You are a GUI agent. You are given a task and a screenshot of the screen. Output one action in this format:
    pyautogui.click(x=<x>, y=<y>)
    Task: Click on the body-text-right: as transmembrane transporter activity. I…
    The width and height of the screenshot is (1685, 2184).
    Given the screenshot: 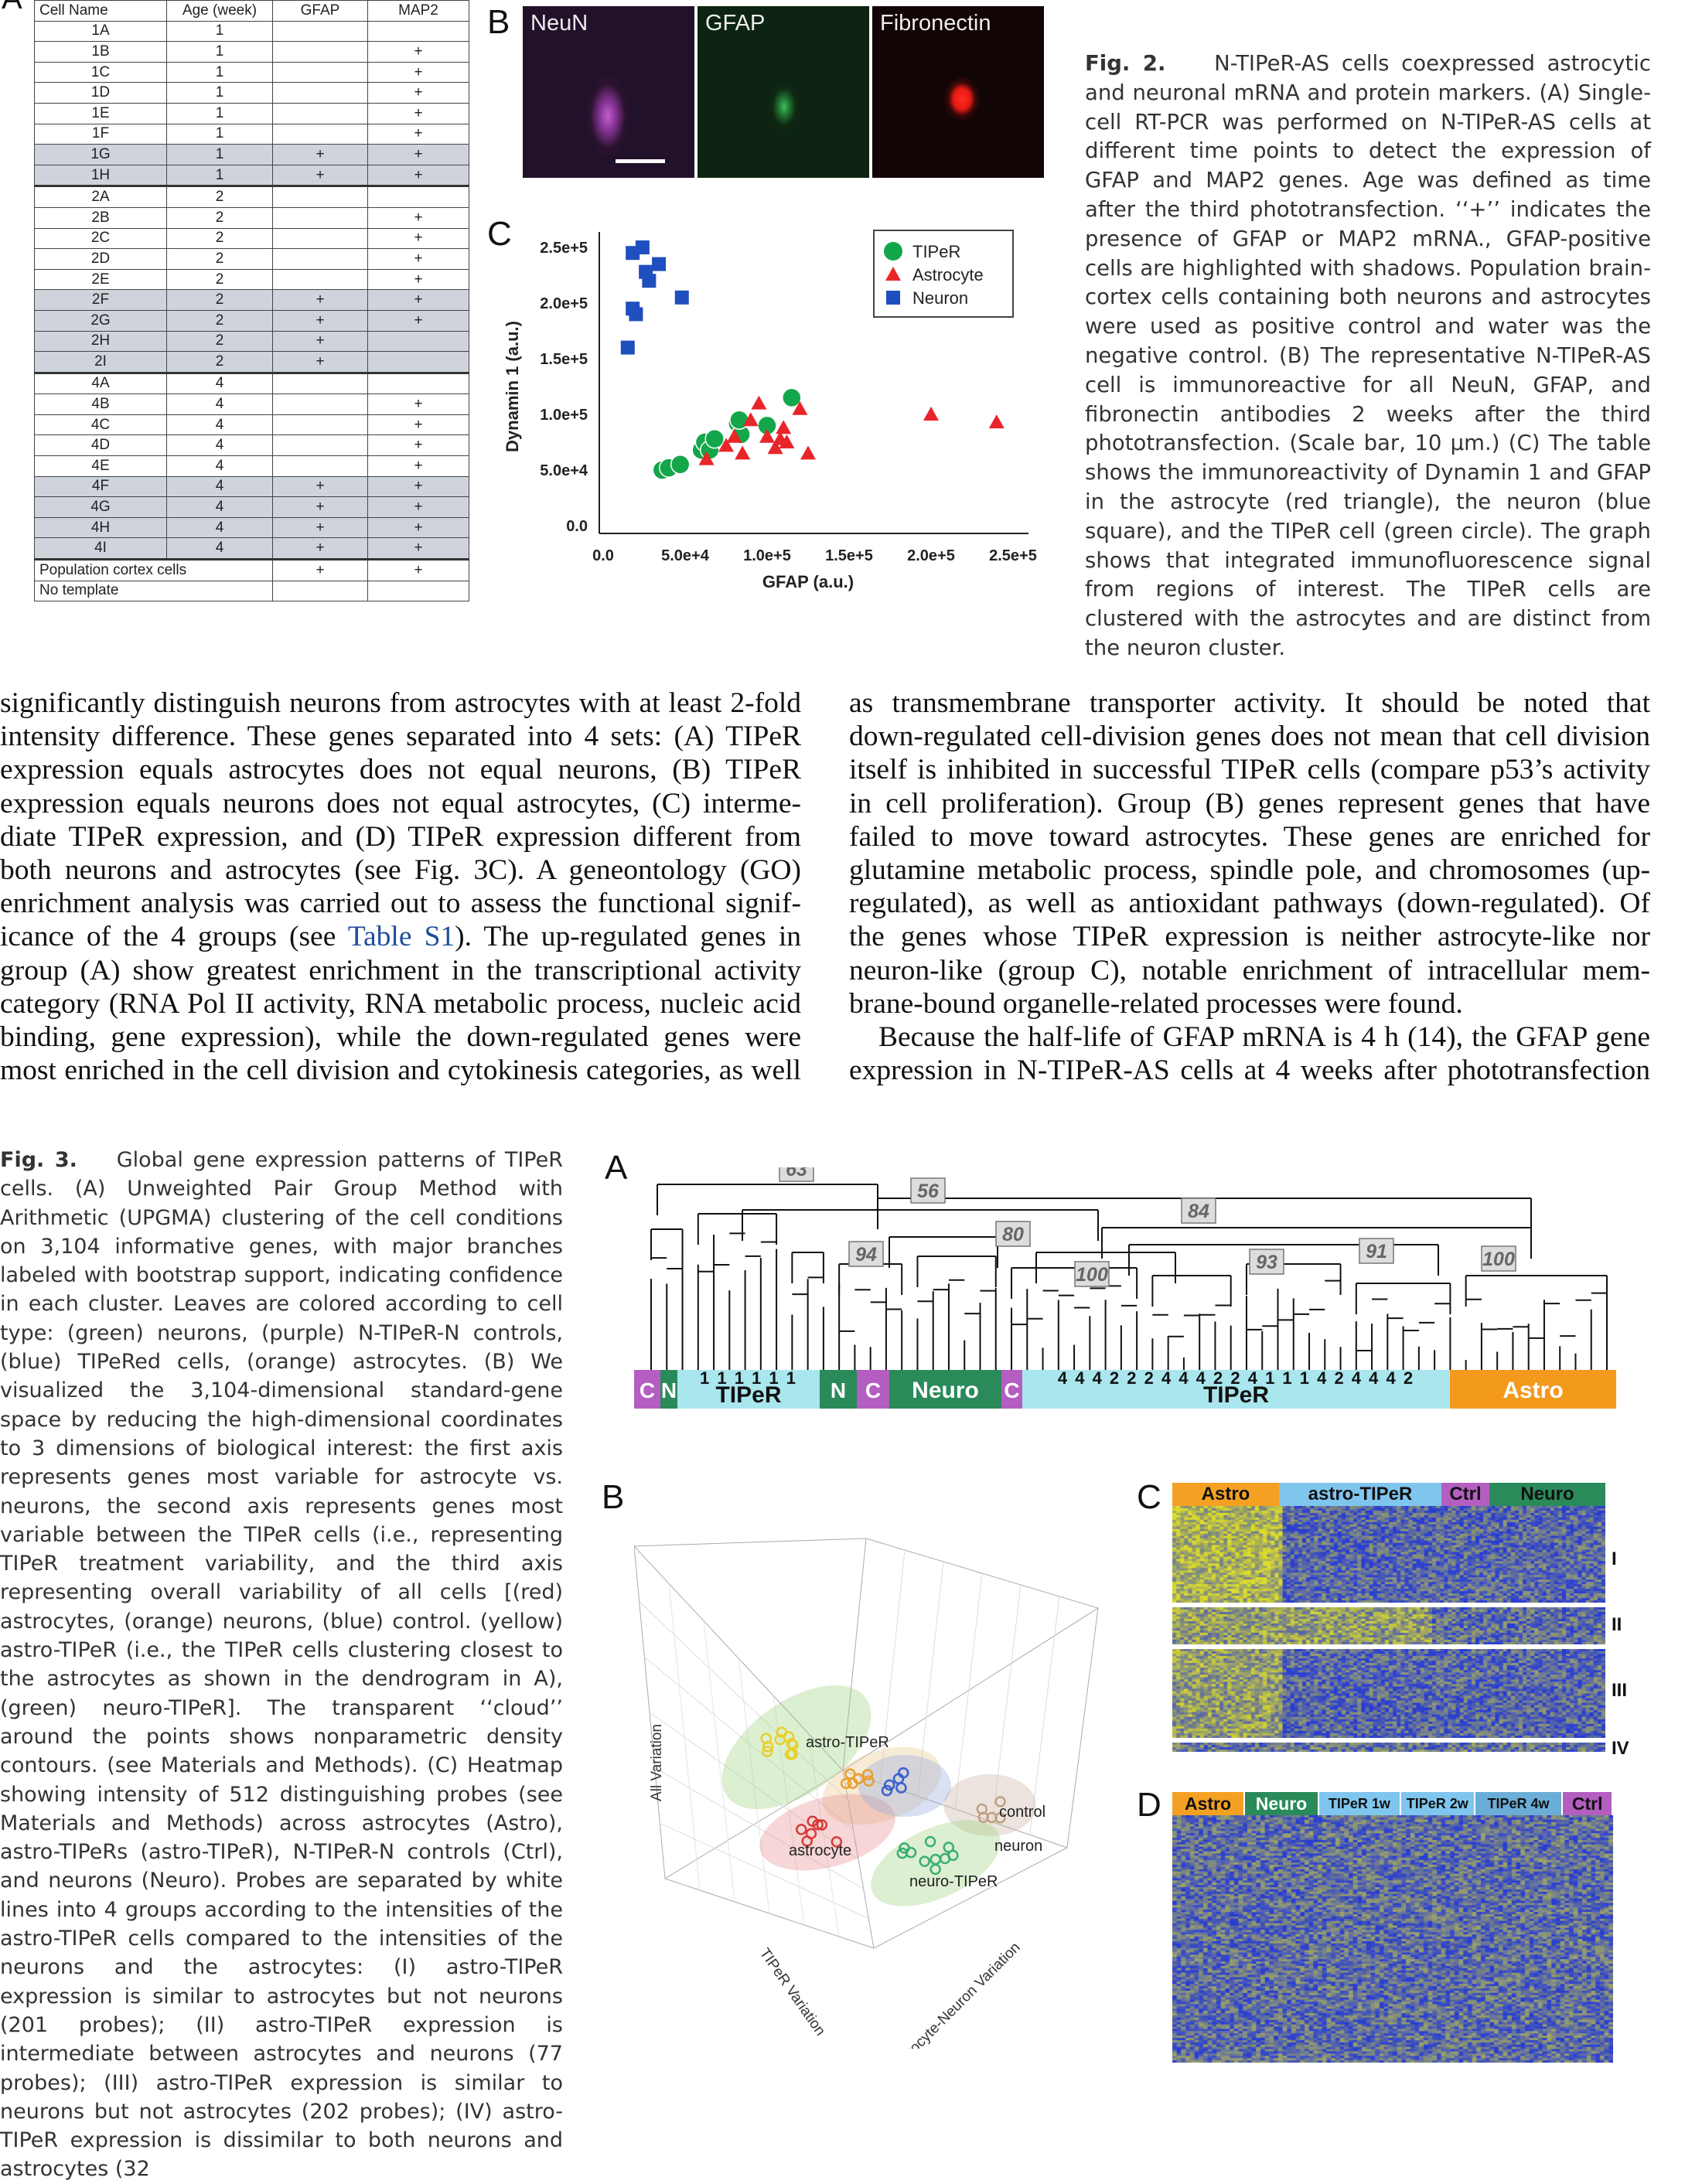 What is the action you would take?
    pyautogui.click(x=1250, y=887)
    